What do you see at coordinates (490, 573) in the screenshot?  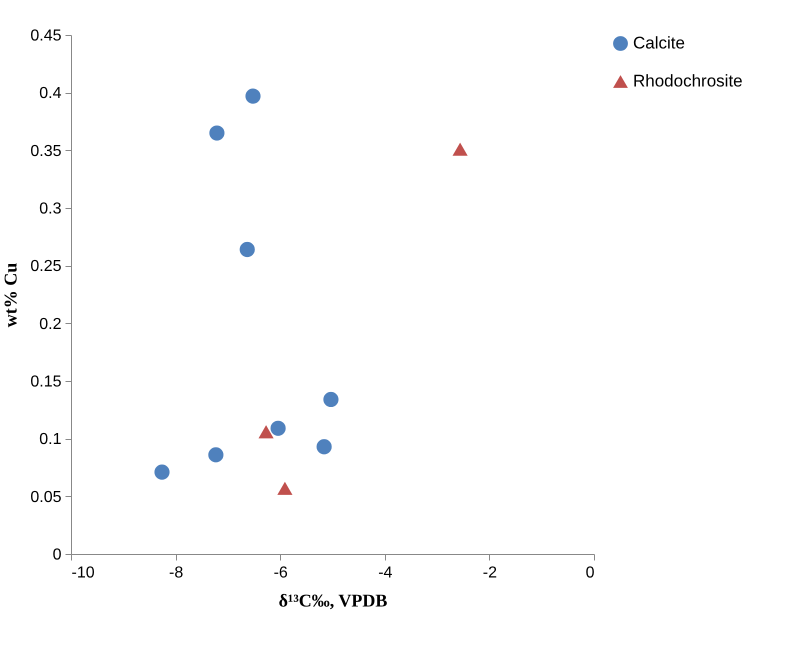 I see `x-tick-label: -2` at bounding box center [490, 573].